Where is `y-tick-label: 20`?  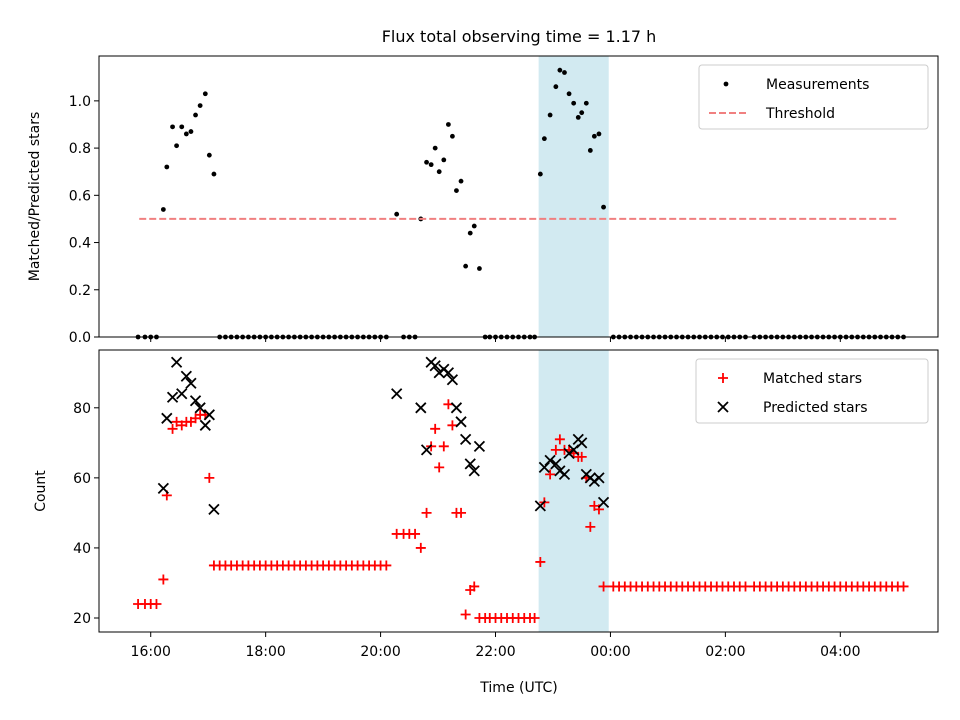
y-tick-label: 20 is located at coordinates (82, 619).